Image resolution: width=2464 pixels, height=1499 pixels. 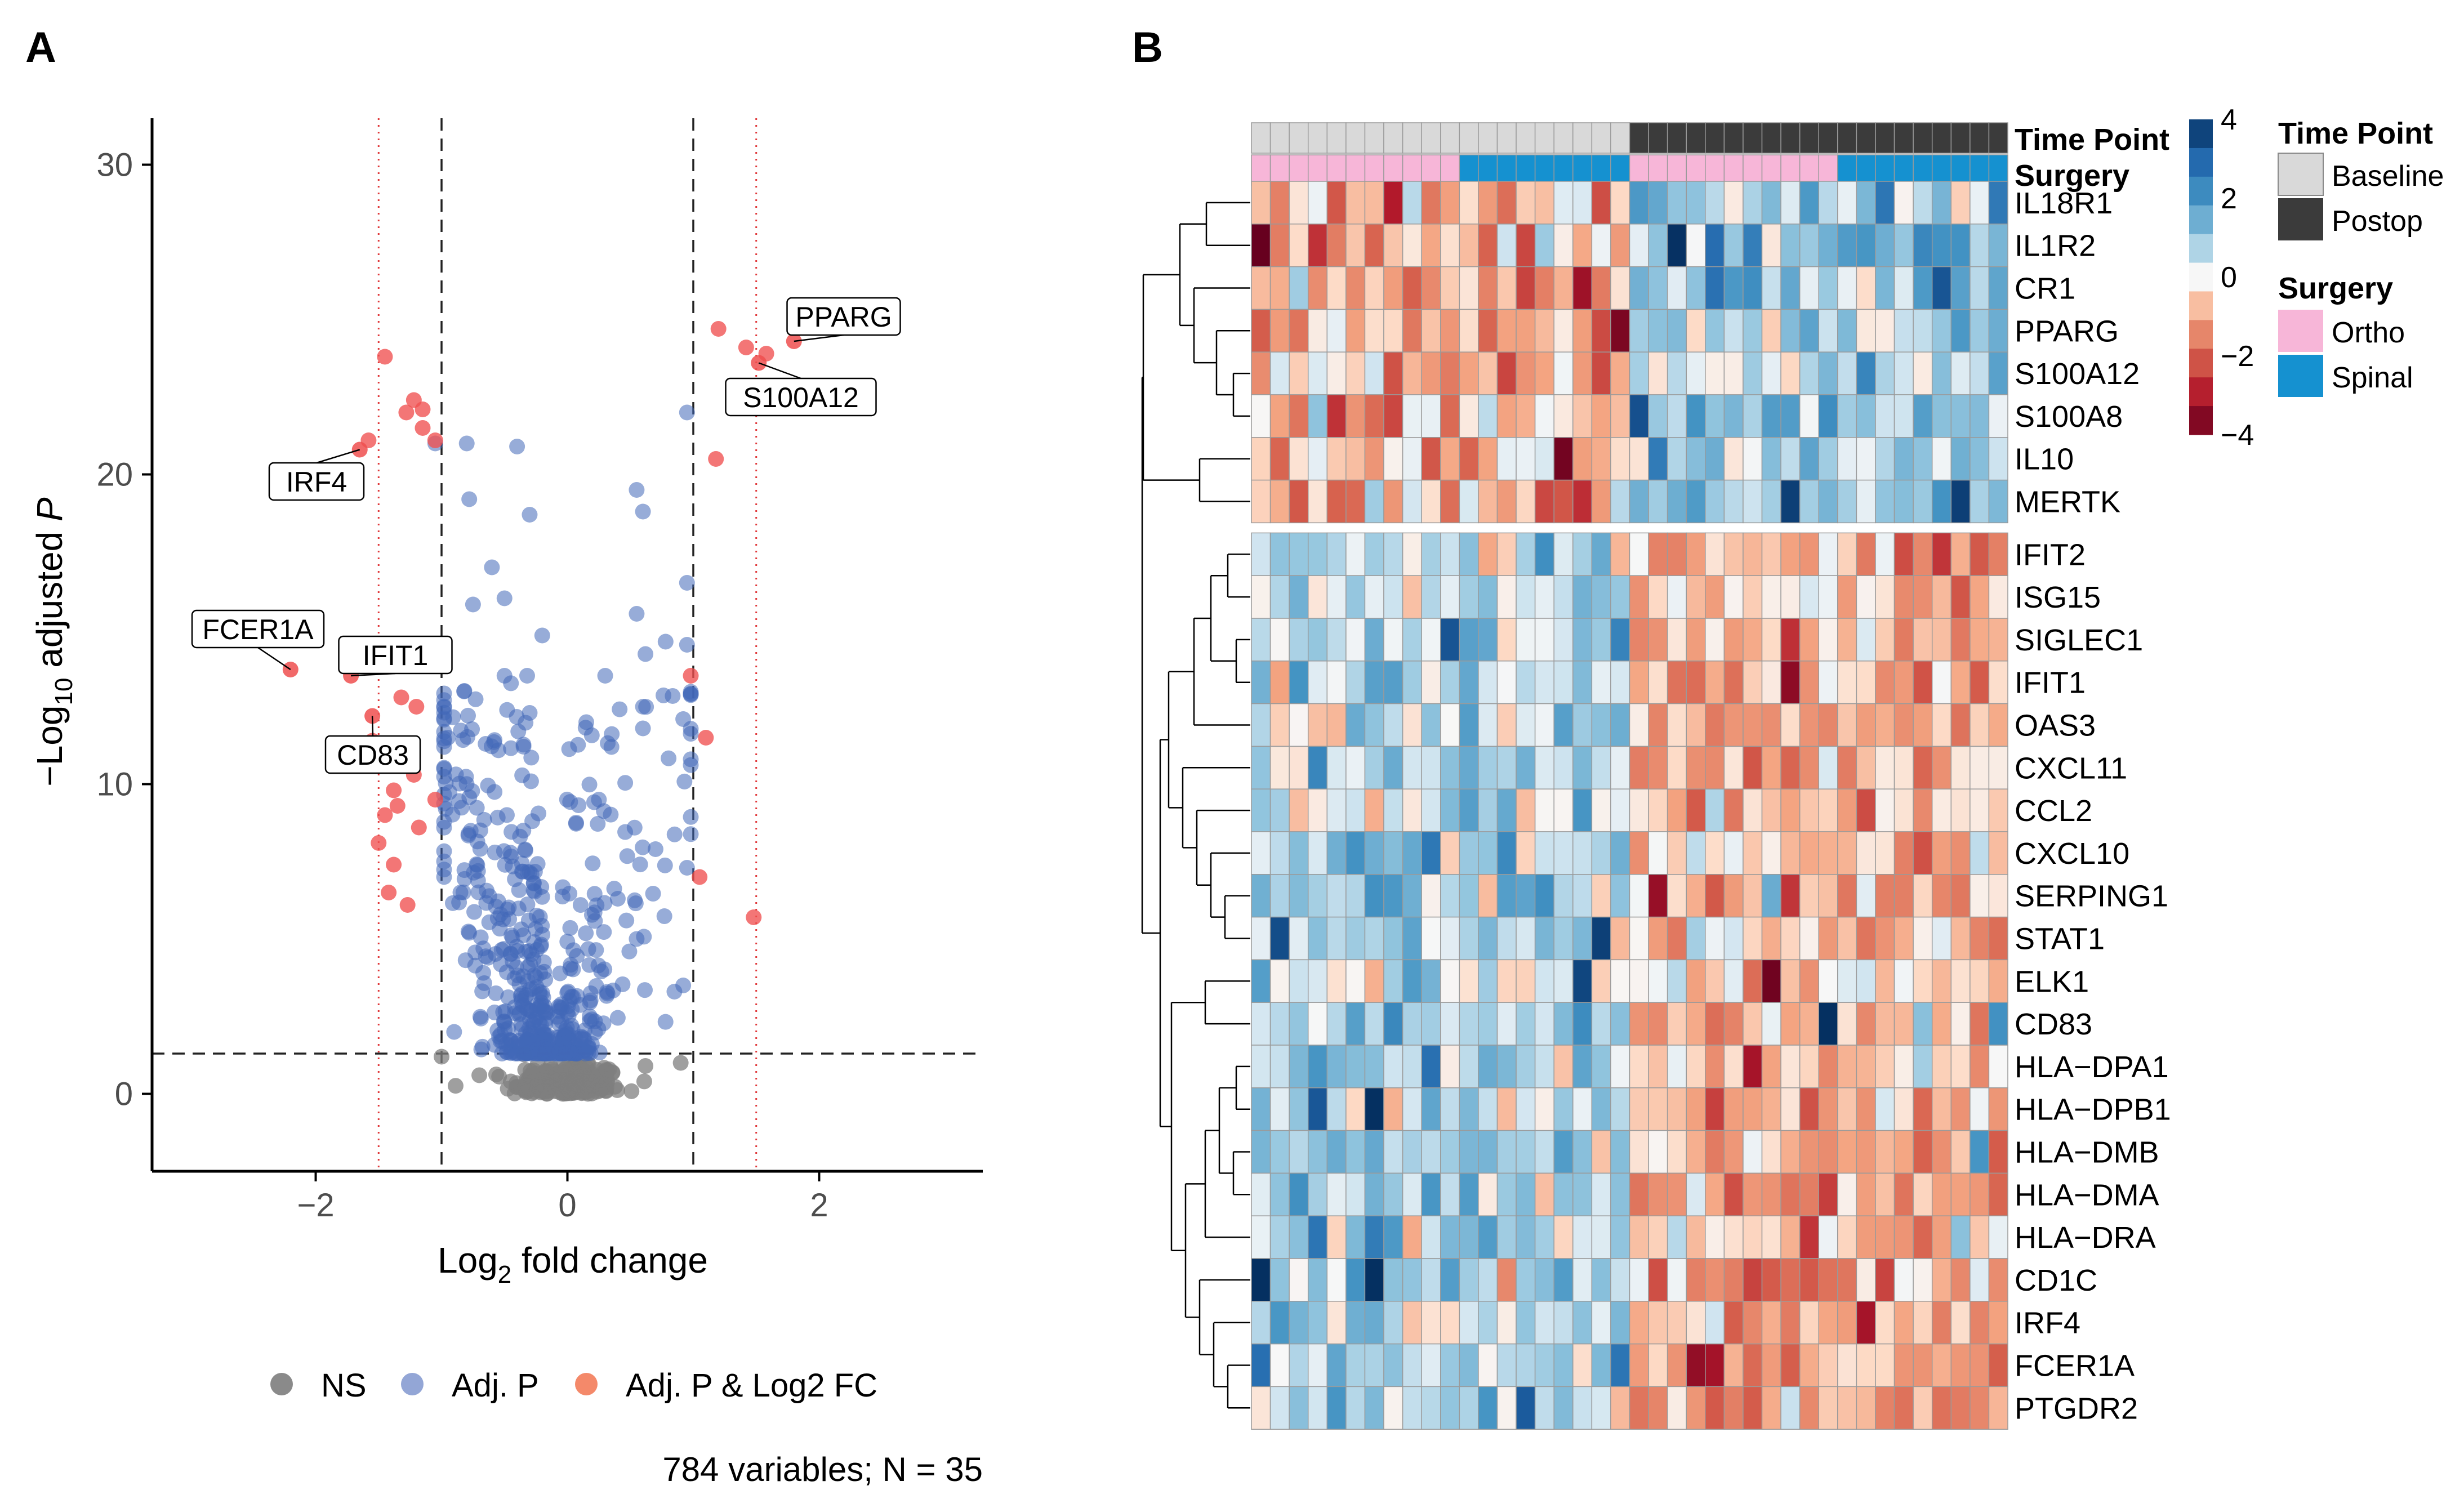 What do you see at coordinates (435, 440) in the screenshot?
I see `adjp-fc-point` at bounding box center [435, 440].